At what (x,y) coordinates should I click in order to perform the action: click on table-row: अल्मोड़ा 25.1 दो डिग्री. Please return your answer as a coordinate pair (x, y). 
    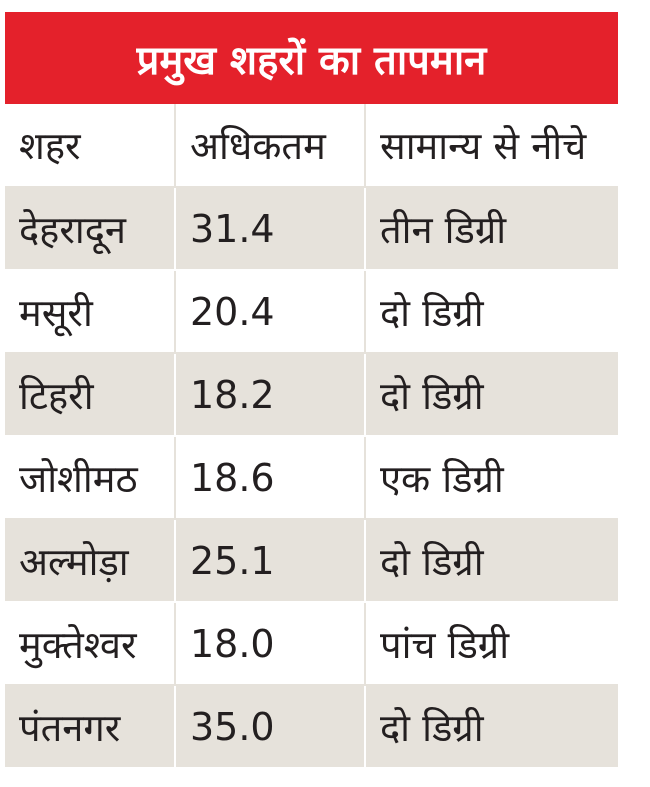
    Looking at the image, I should click on (311, 561).